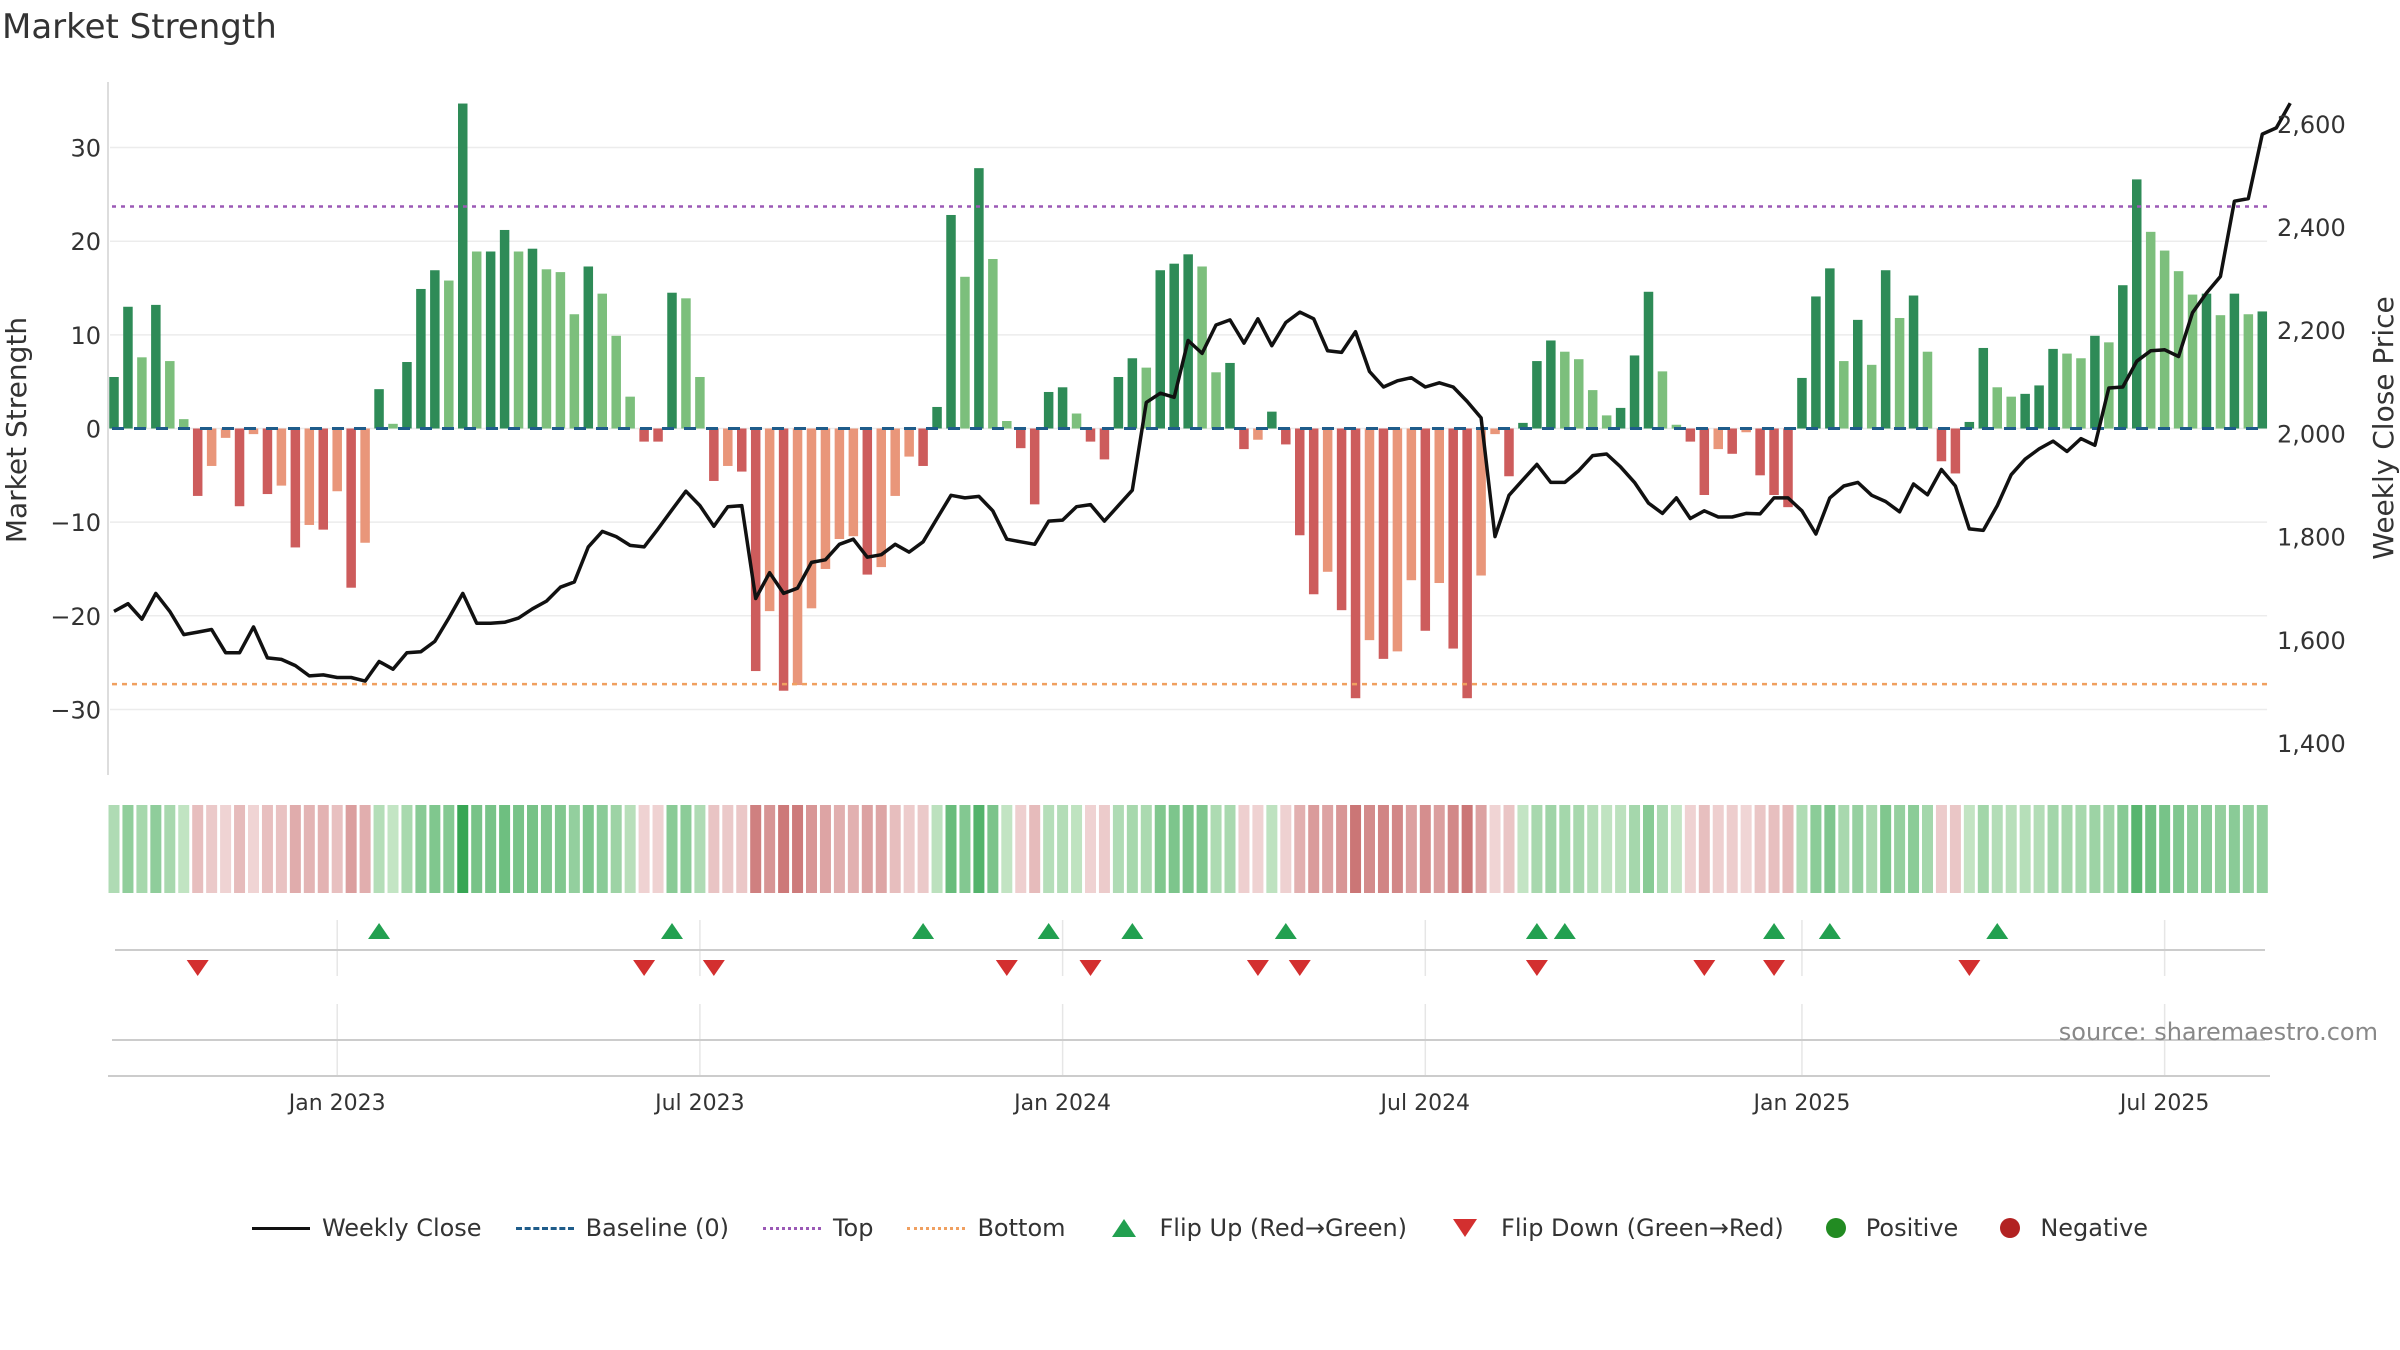 This screenshot has height=1350, width=2400. I want to click on legend-label: Flip Down (Green→Red), so click(1642, 1228).